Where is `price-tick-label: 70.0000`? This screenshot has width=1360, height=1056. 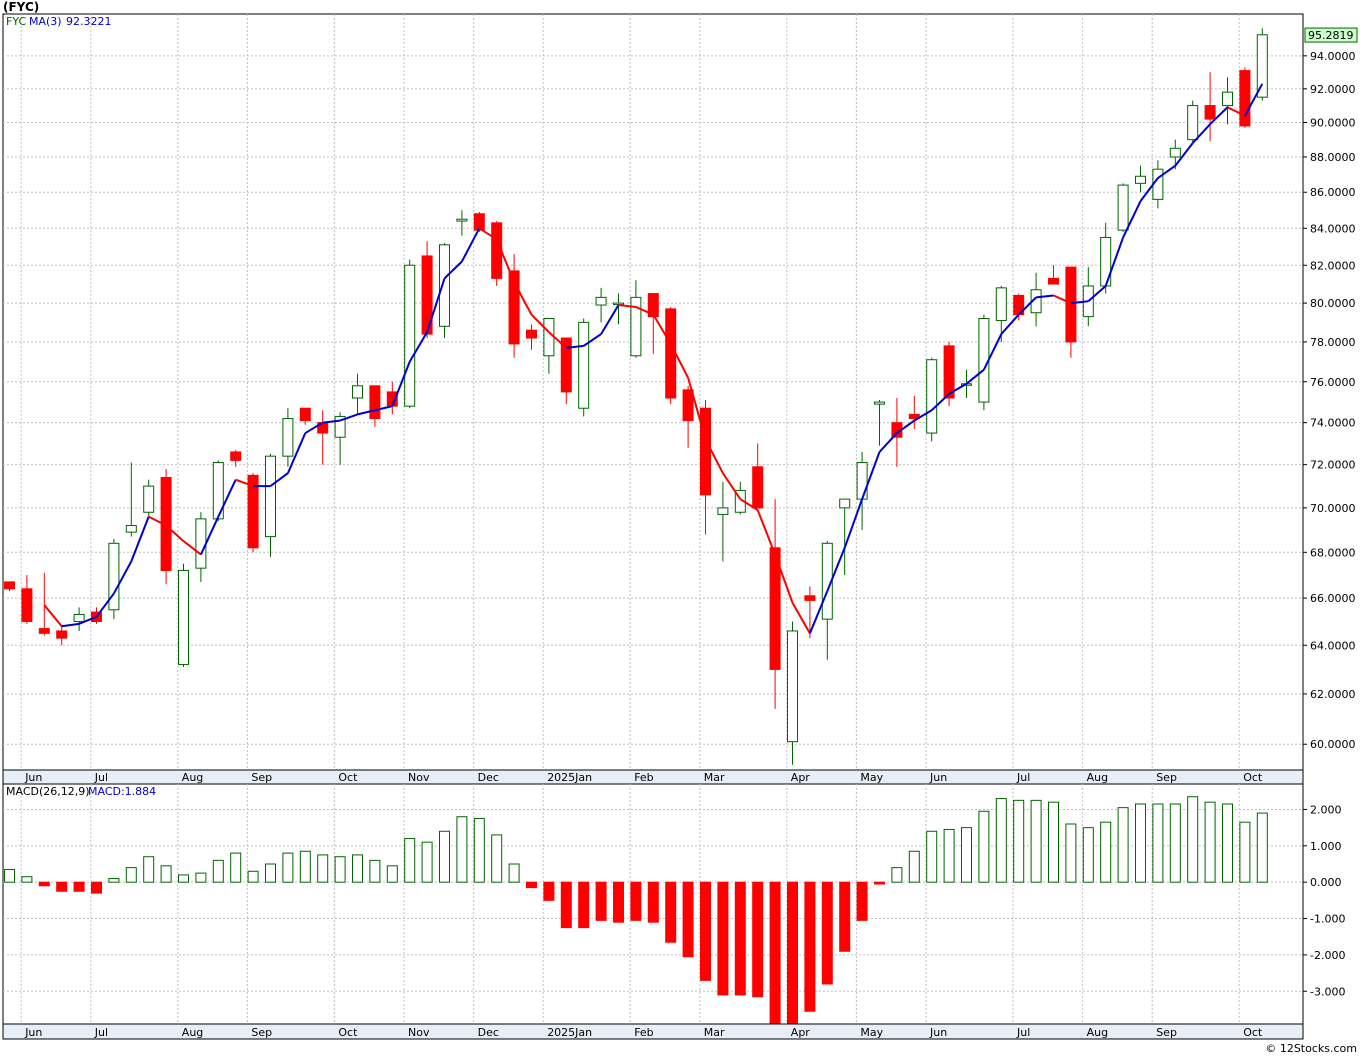 price-tick-label: 70.0000 is located at coordinates (1333, 508).